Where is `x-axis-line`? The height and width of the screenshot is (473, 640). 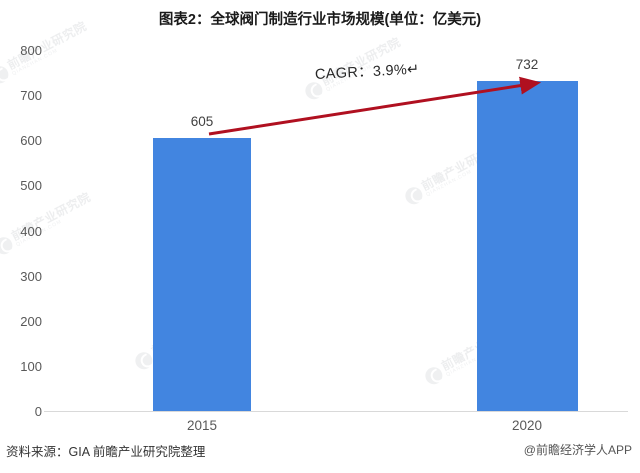 x-axis-line is located at coordinates (336, 411).